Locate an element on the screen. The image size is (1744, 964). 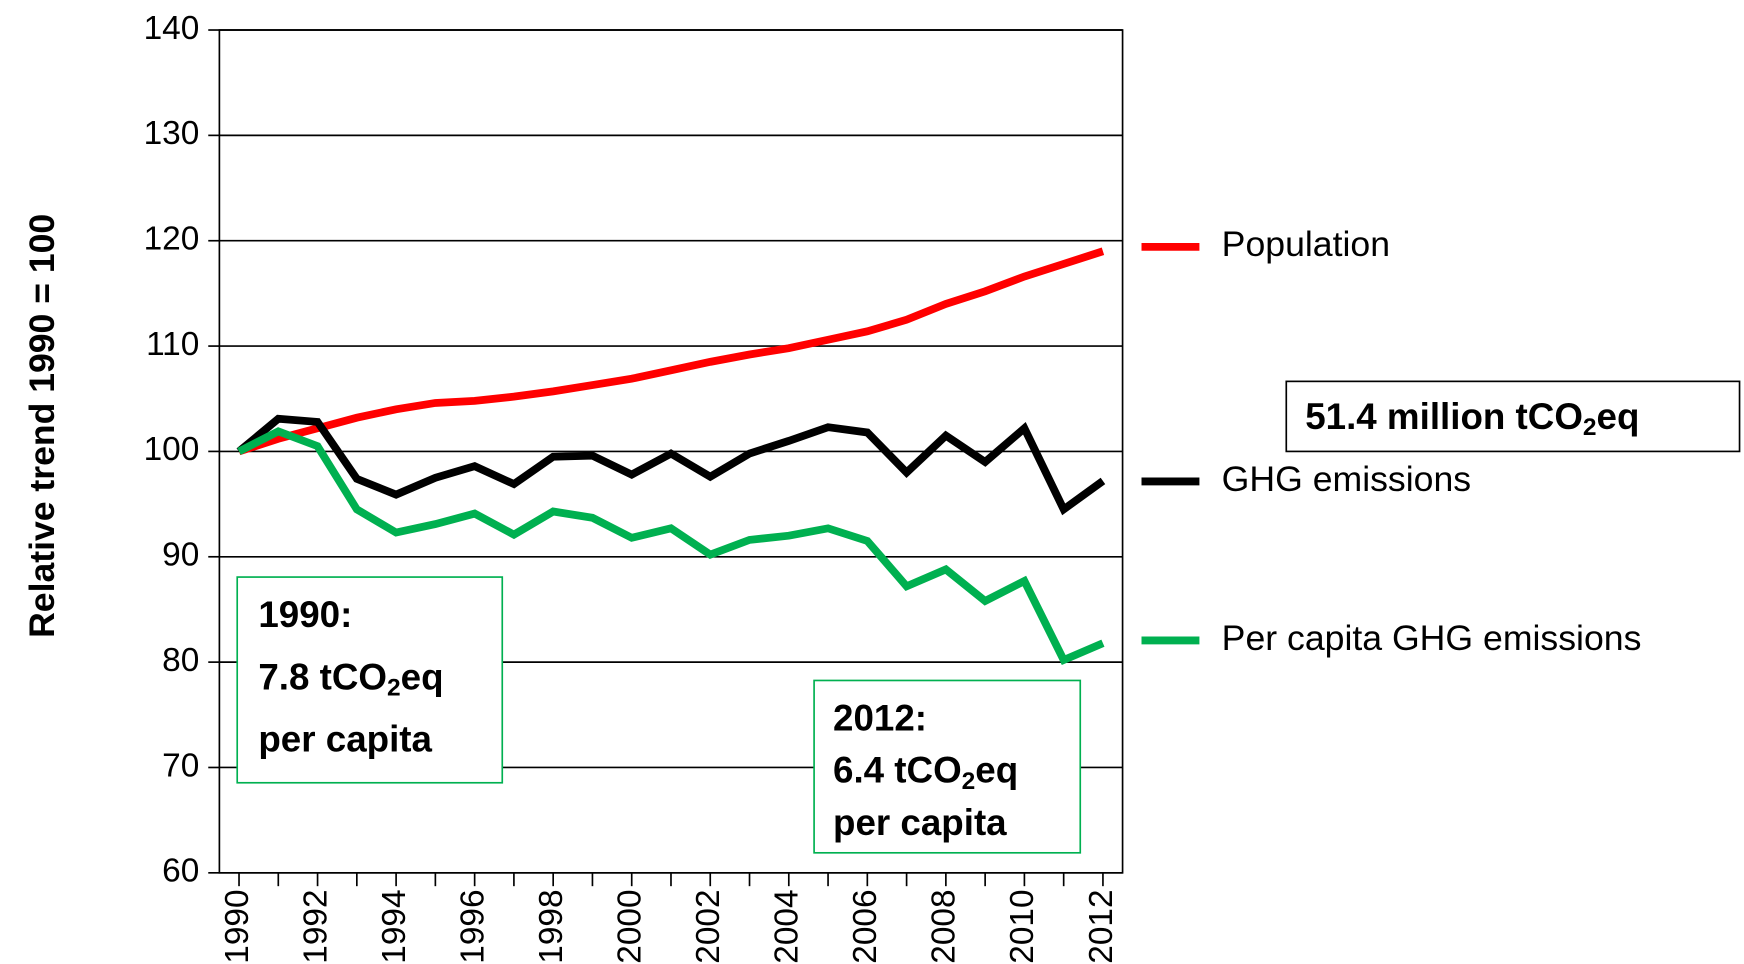
y-tick-label: 60 is located at coordinates (180, 871).